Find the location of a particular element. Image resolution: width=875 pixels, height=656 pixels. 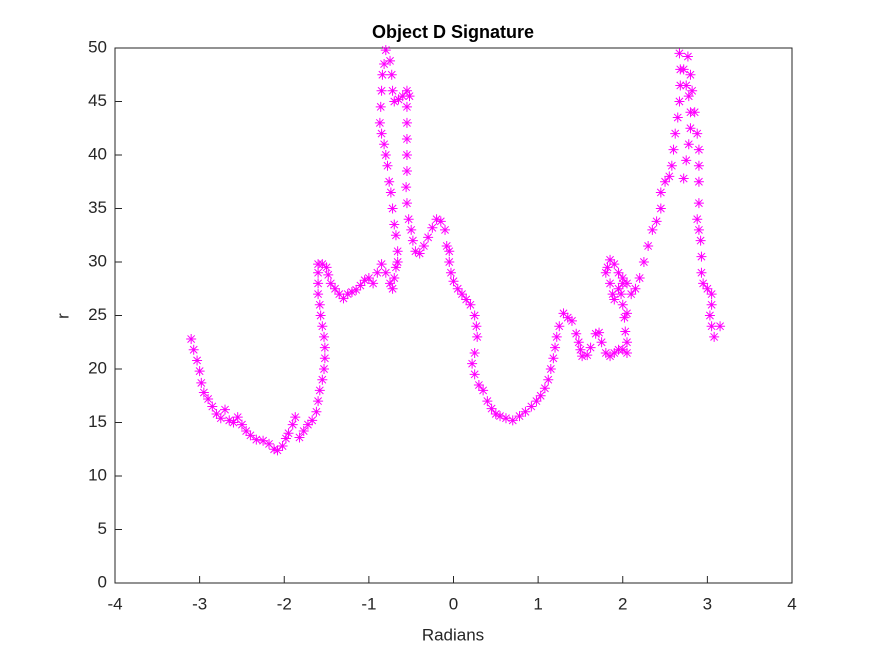

x-tick-label: -3 is located at coordinates (199, 603).